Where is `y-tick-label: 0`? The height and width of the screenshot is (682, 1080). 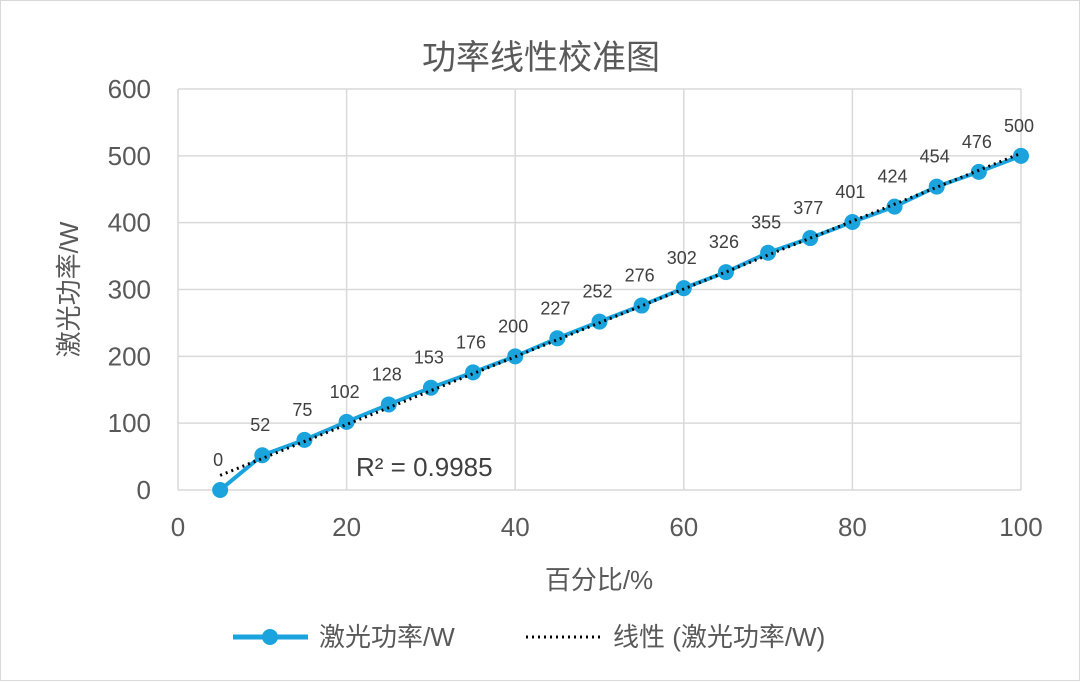
y-tick-label: 0 is located at coordinates (144, 490).